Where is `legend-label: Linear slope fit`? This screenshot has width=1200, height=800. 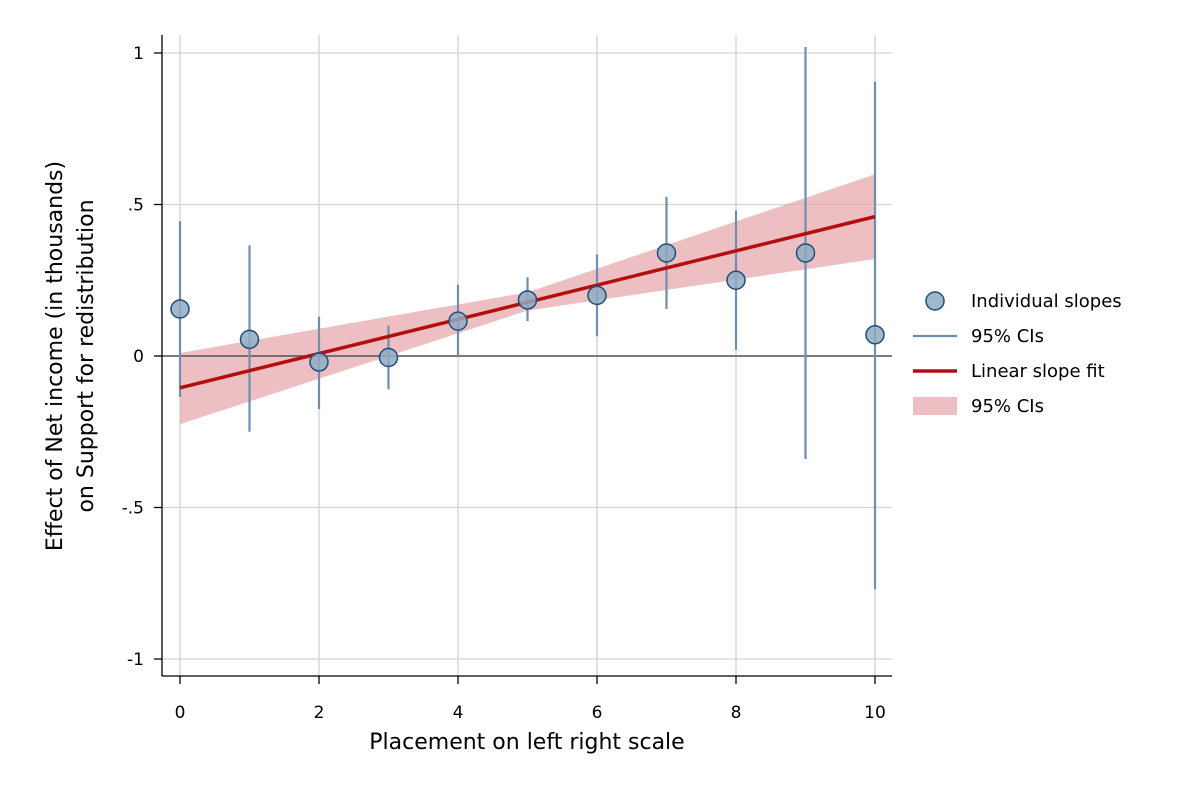 legend-label: Linear slope fit is located at coordinates (1038, 371).